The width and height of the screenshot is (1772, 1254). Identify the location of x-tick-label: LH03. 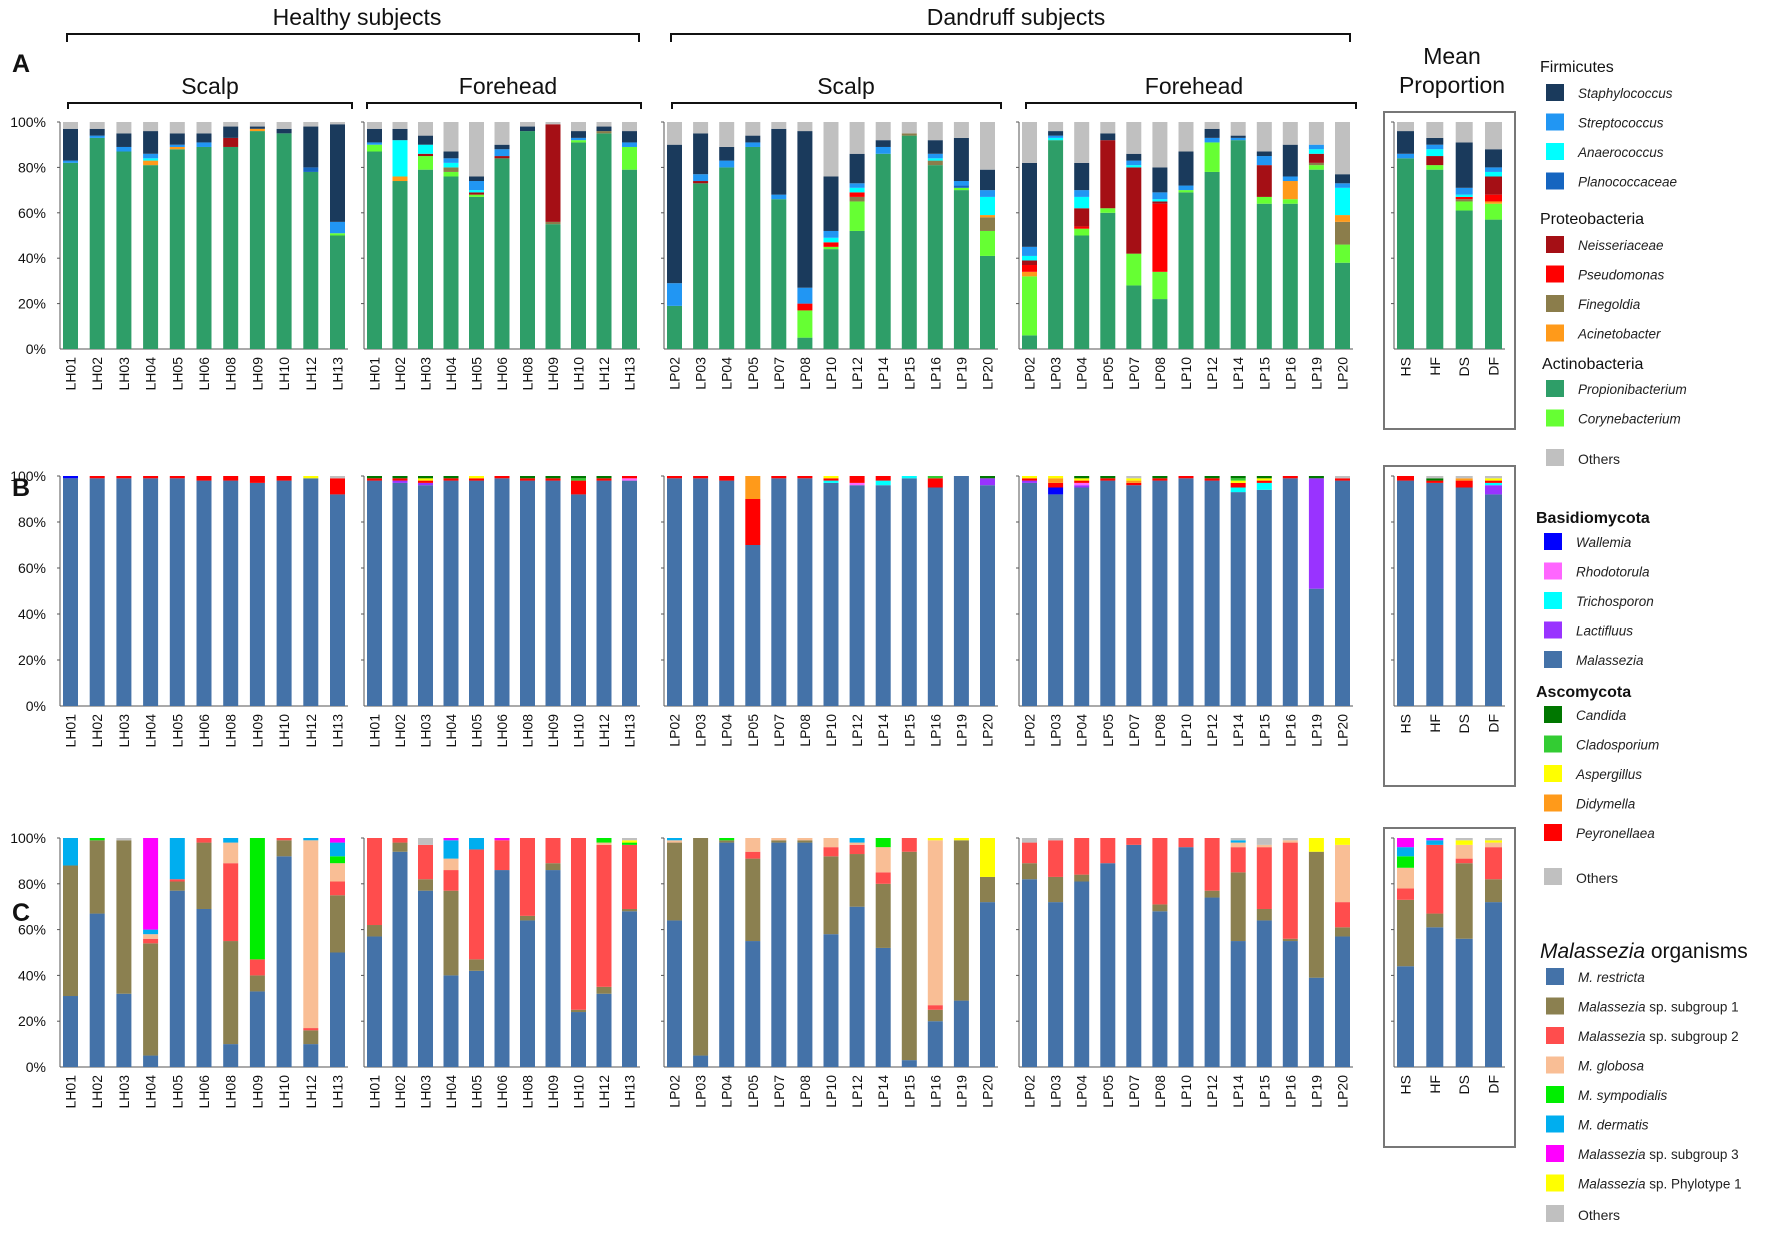
(124, 1092).